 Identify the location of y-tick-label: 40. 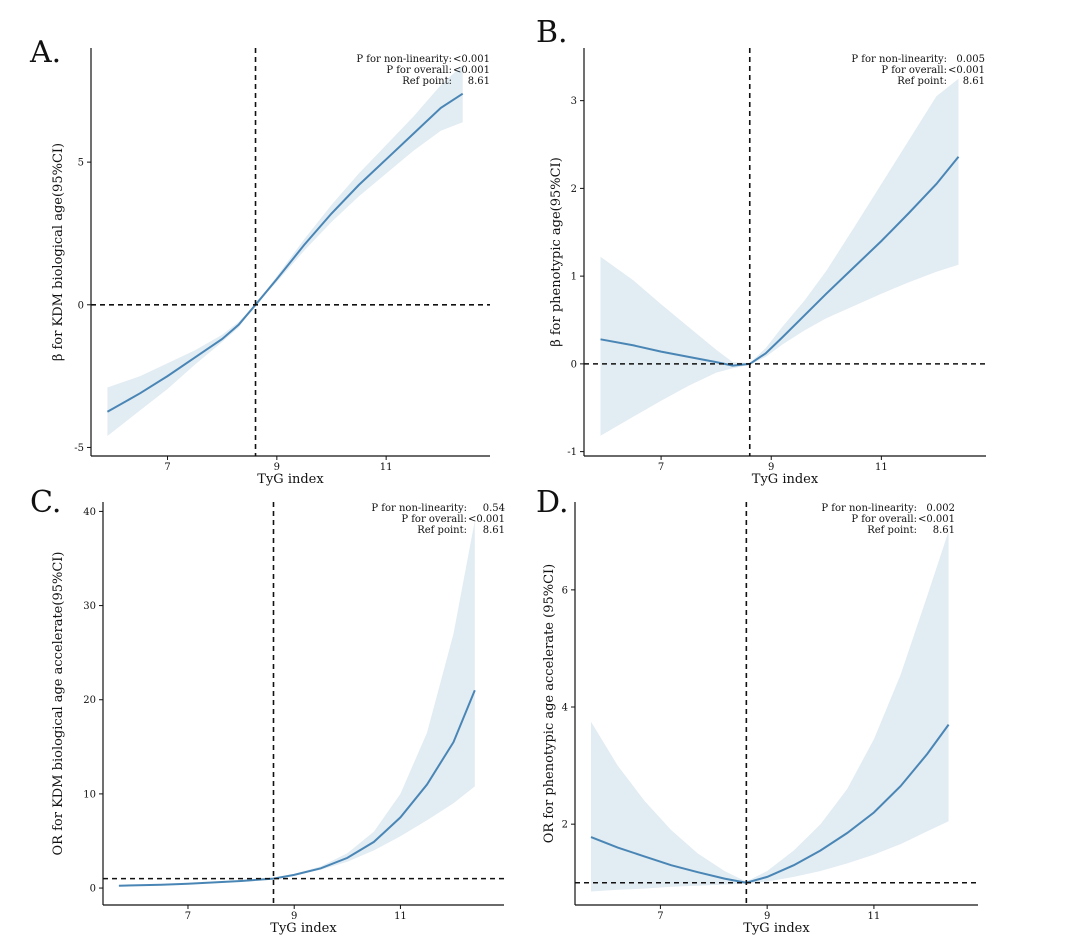
(89, 512).